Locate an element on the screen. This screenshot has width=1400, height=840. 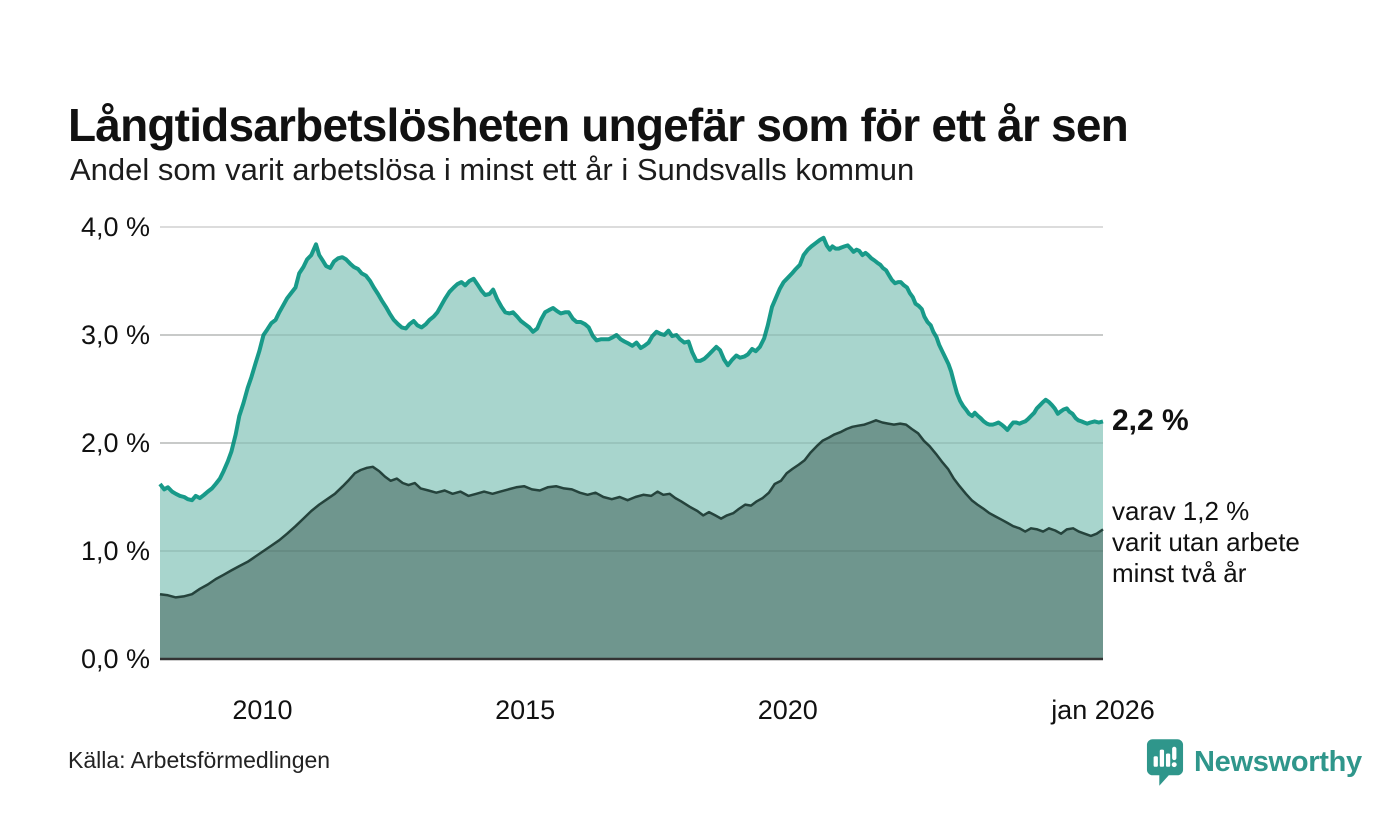
series2-end-line1: varav 1,2 % is located at coordinates (1181, 511).